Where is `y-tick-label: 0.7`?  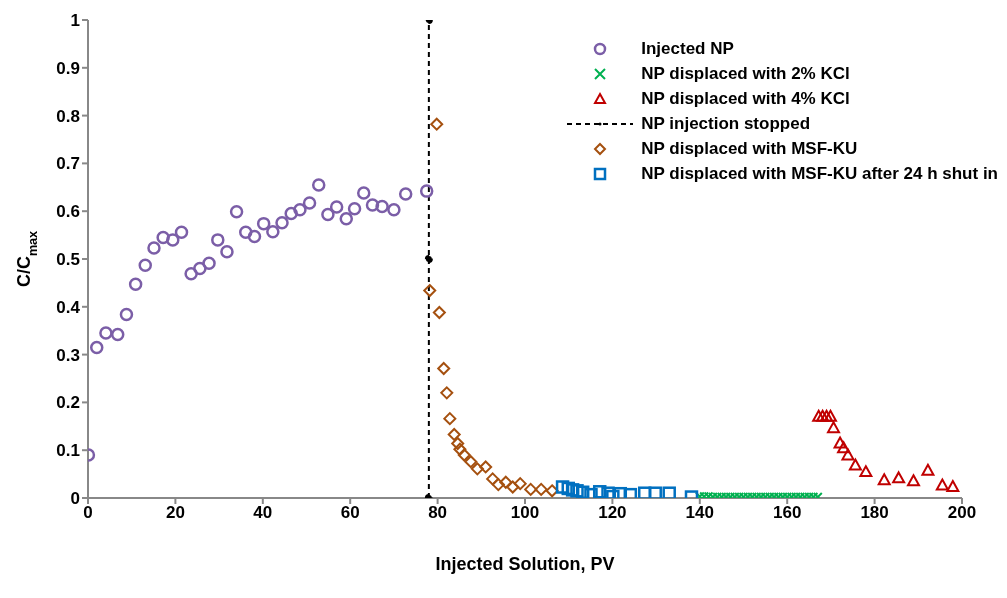 y-tick-label: 0.7 is located at coordinates (68, 164).